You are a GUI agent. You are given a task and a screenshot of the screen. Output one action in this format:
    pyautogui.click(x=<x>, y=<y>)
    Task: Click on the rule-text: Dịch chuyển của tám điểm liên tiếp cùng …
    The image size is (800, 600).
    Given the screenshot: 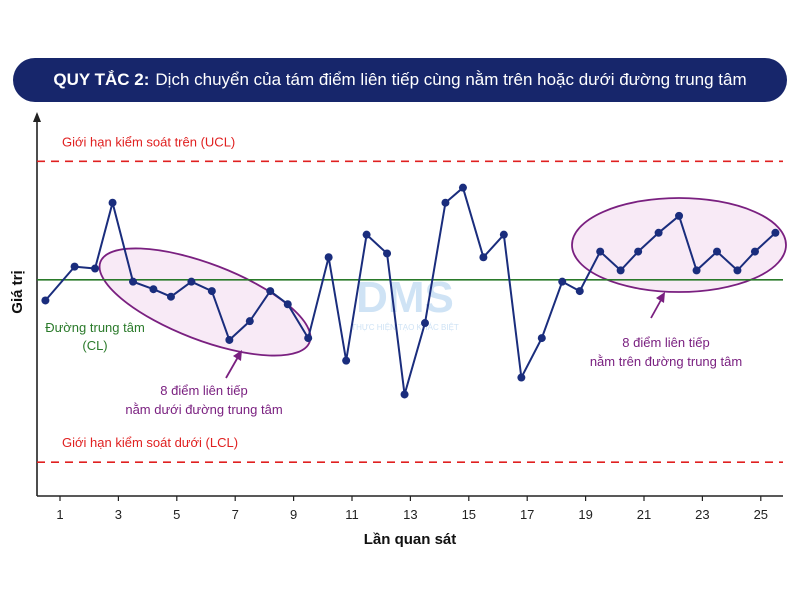 What is the action you would take?
    pyautogui.click(x=451, y=79)
    